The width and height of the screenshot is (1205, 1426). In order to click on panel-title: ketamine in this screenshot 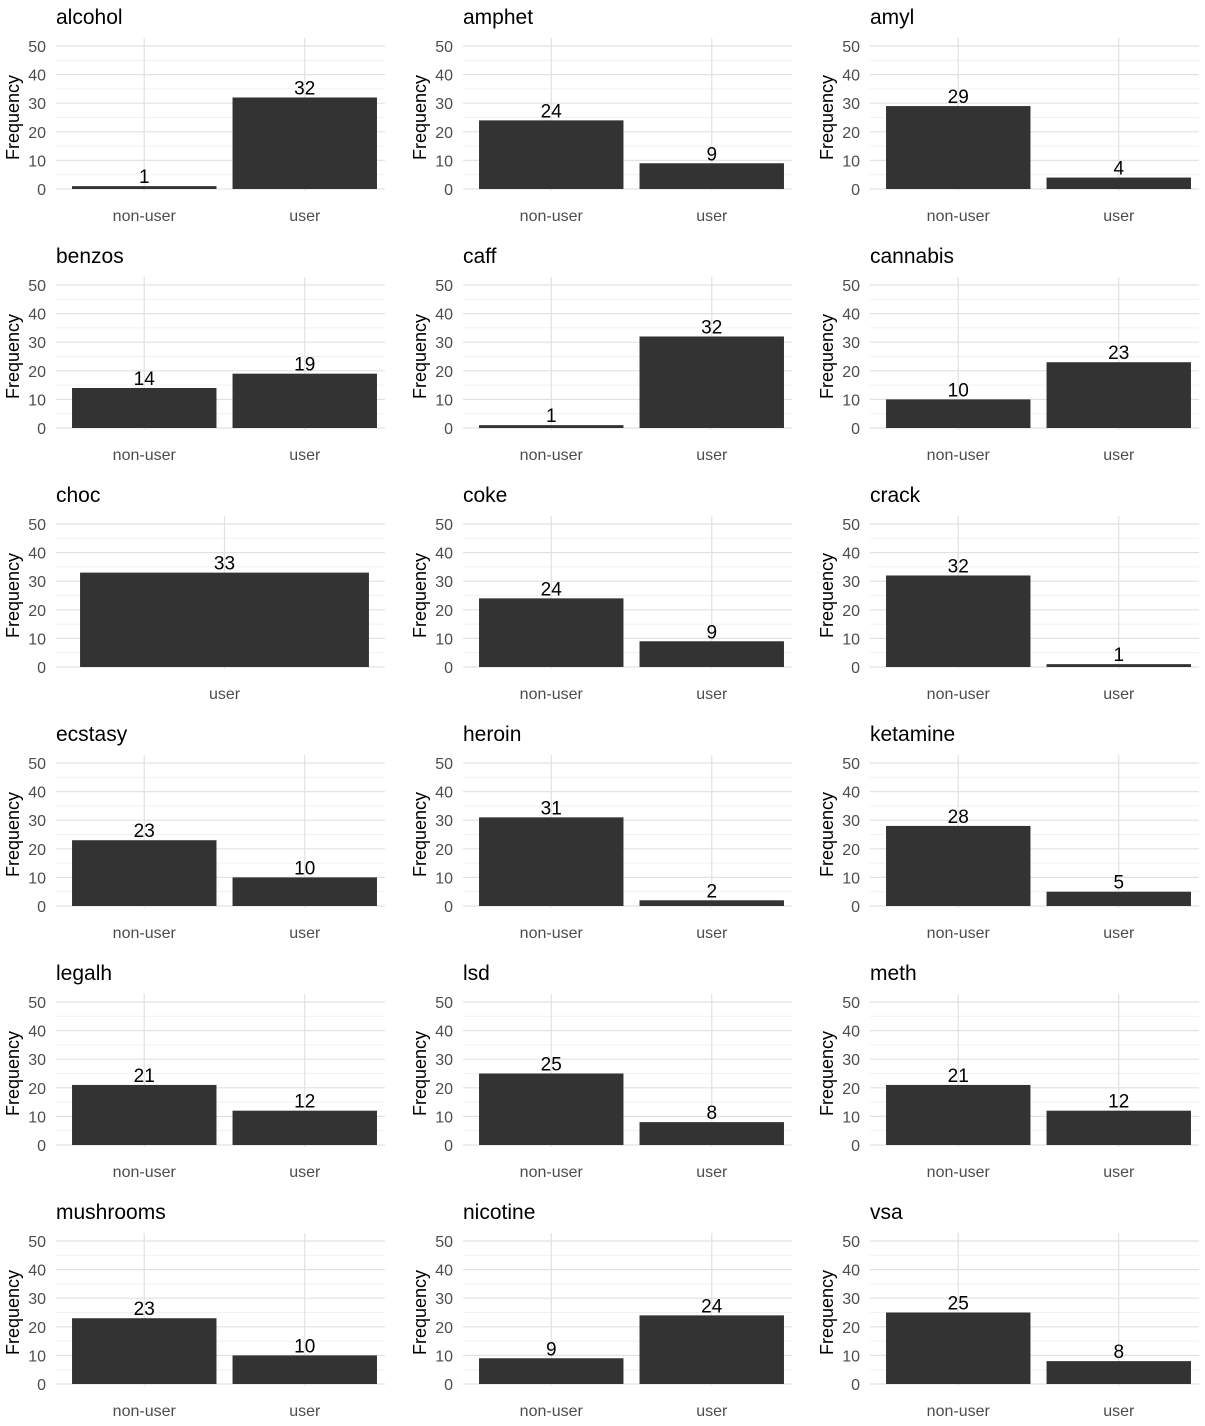, I will do `click(912, 734)`.